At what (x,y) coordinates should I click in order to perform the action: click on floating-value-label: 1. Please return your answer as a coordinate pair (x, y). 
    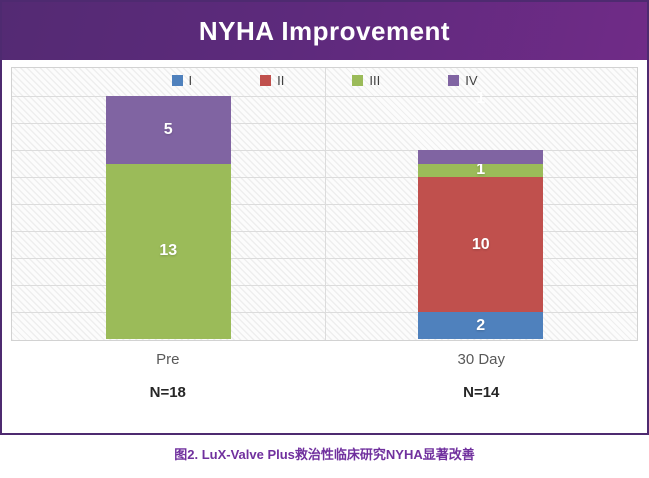
    Looking at the image, I should click on (481, 99).